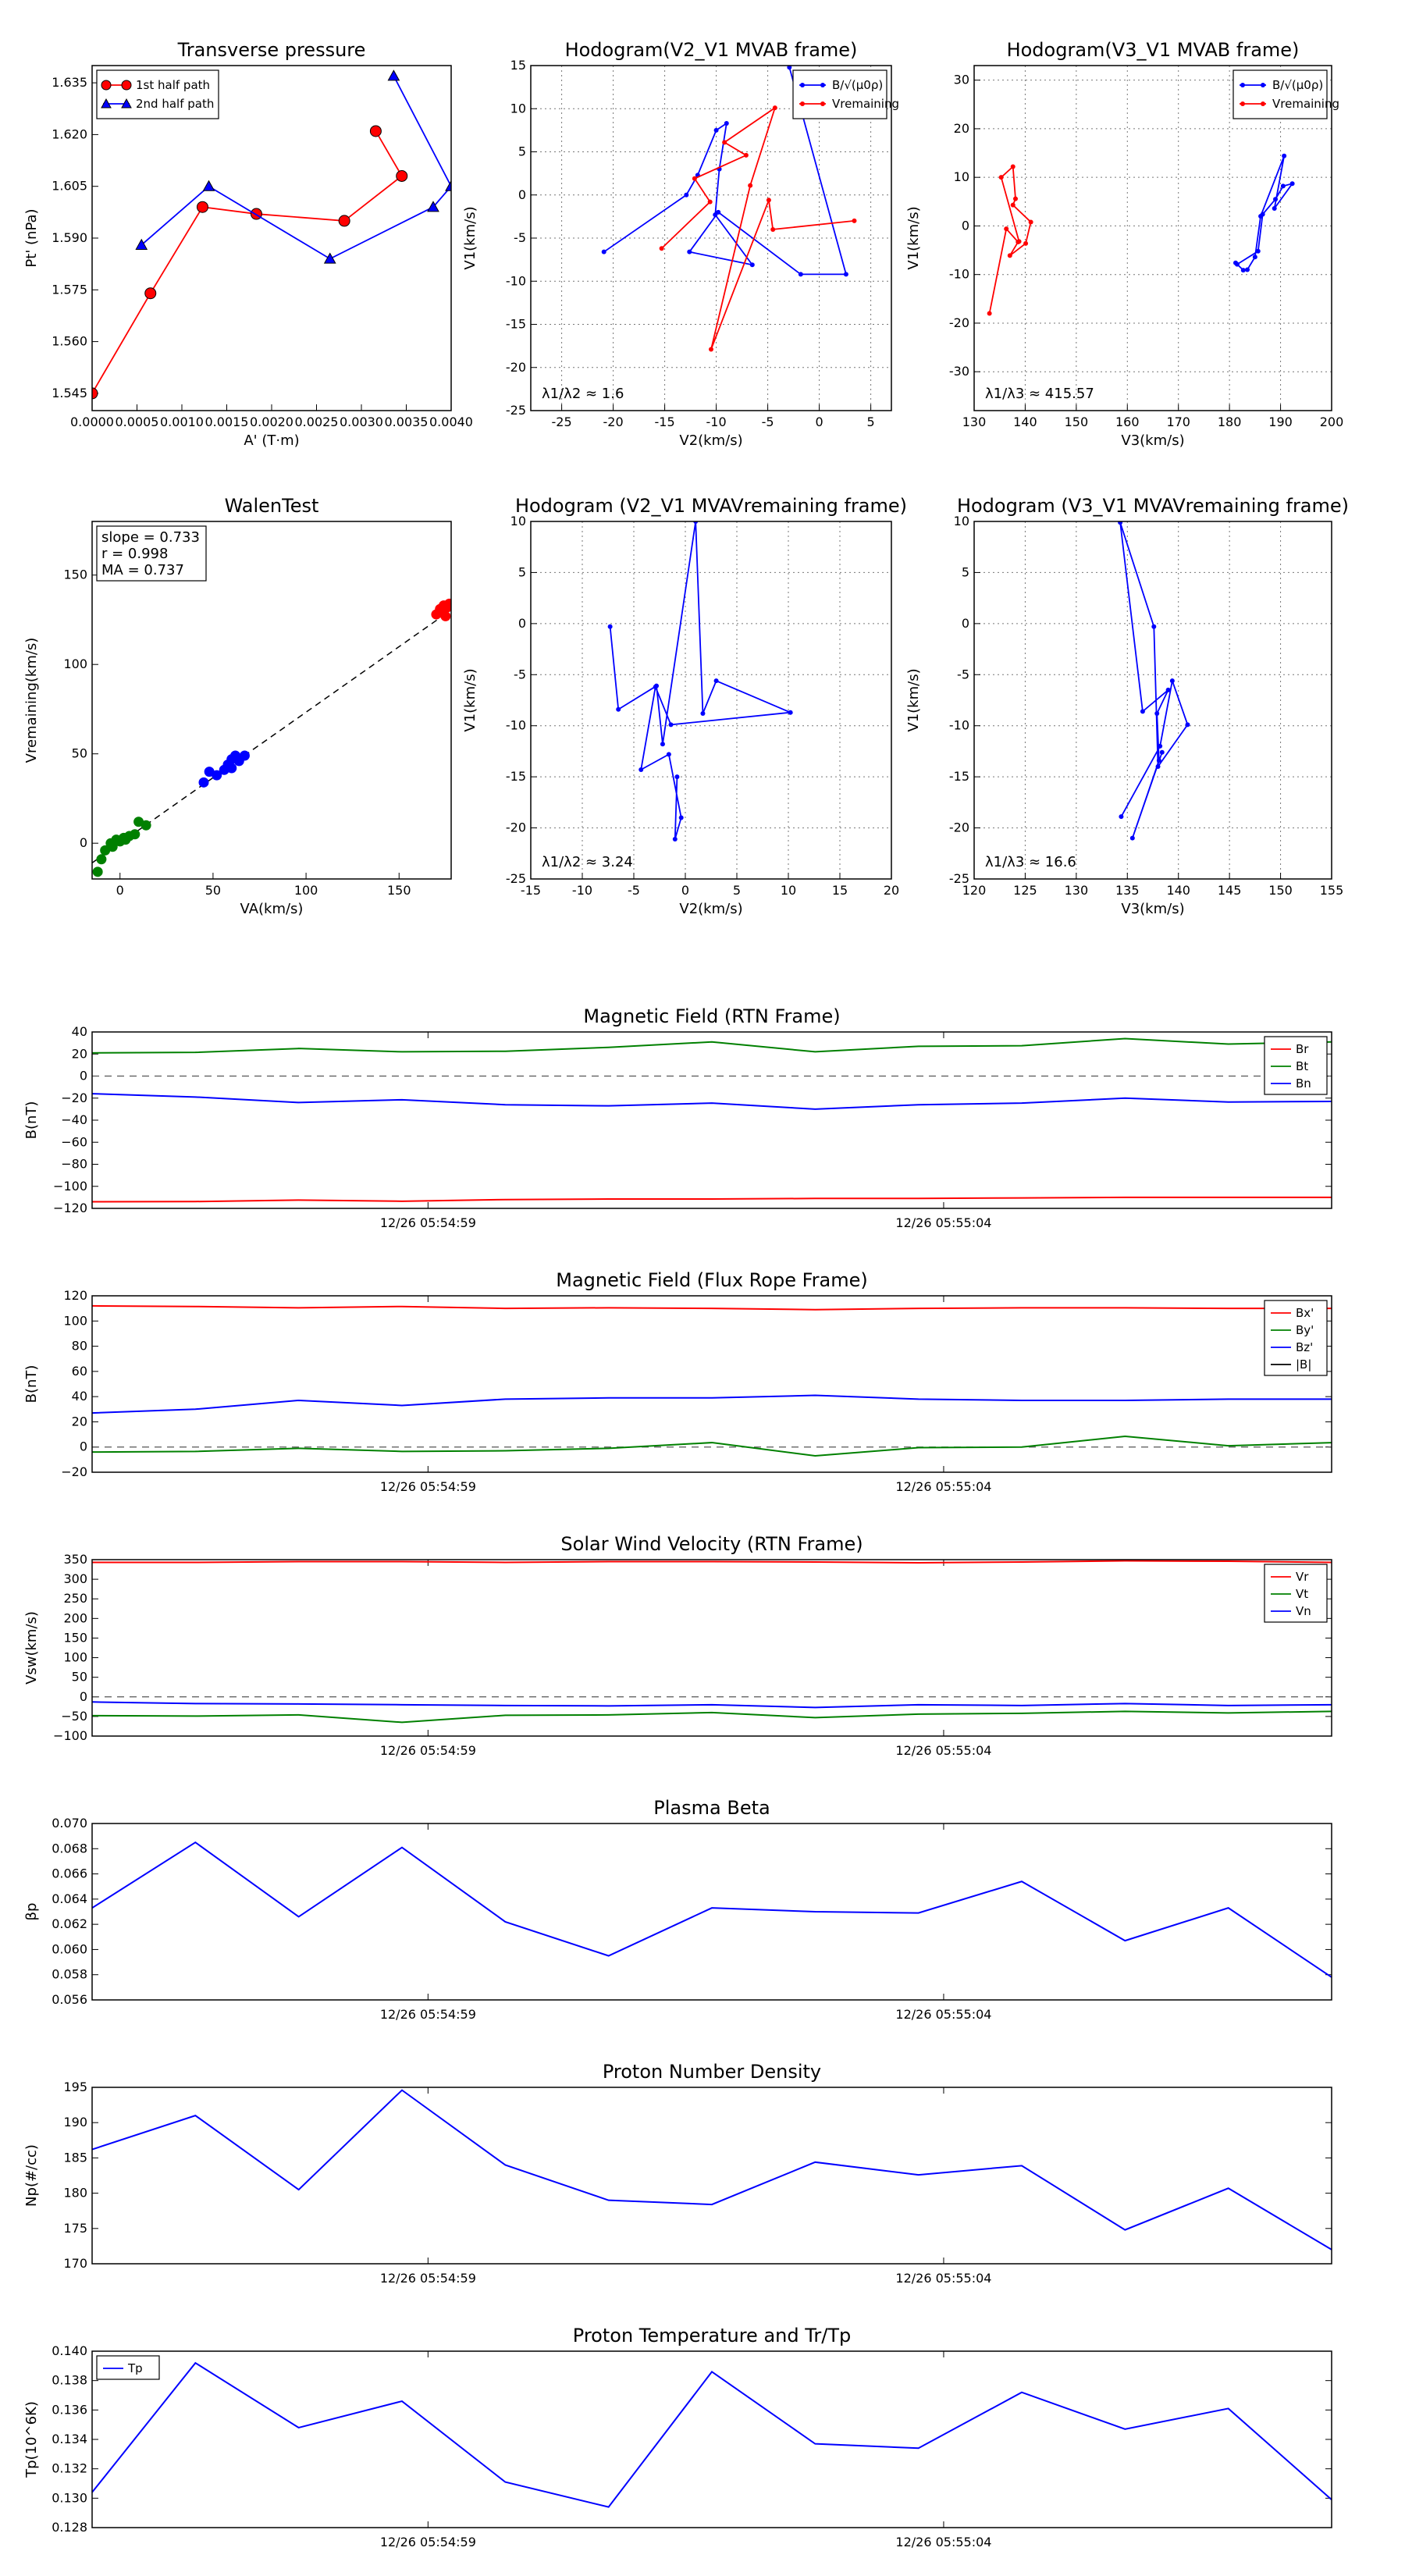 This screenshot has height=2576, width=1405. Describe the element at coordinates (271, 737) in the screenshot. I see `data-layer` at that location.